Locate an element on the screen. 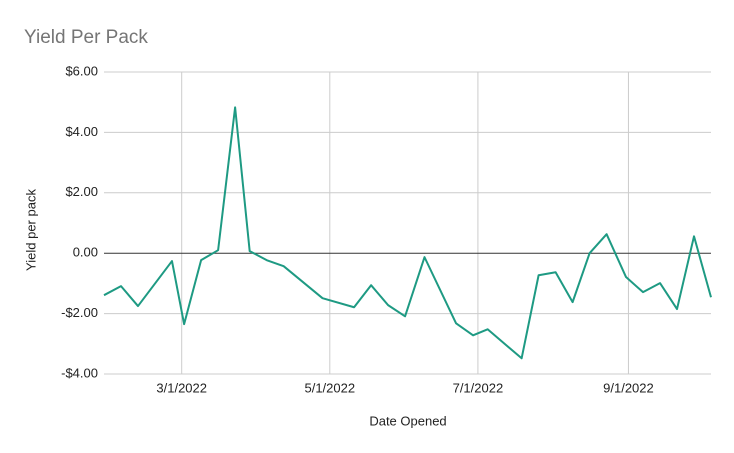 Image resolution: width=734 pixels, height=453 pixels. y-tick-label: $2.00 is located at coordinates (81, 191).